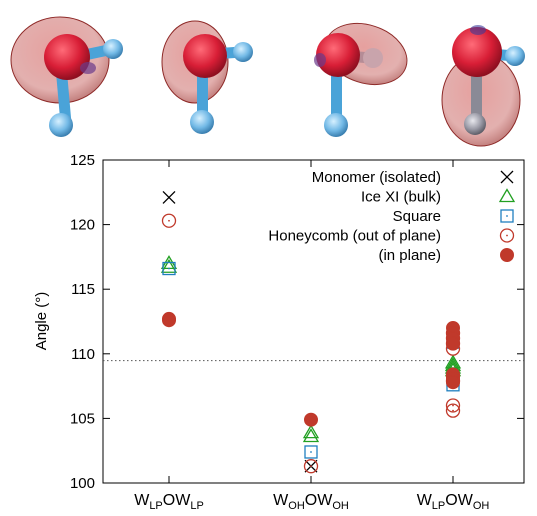 The height and width of the screenshot is (516, 537). I want to click on legend-label: Monomer (isolated), so click(376, 177).